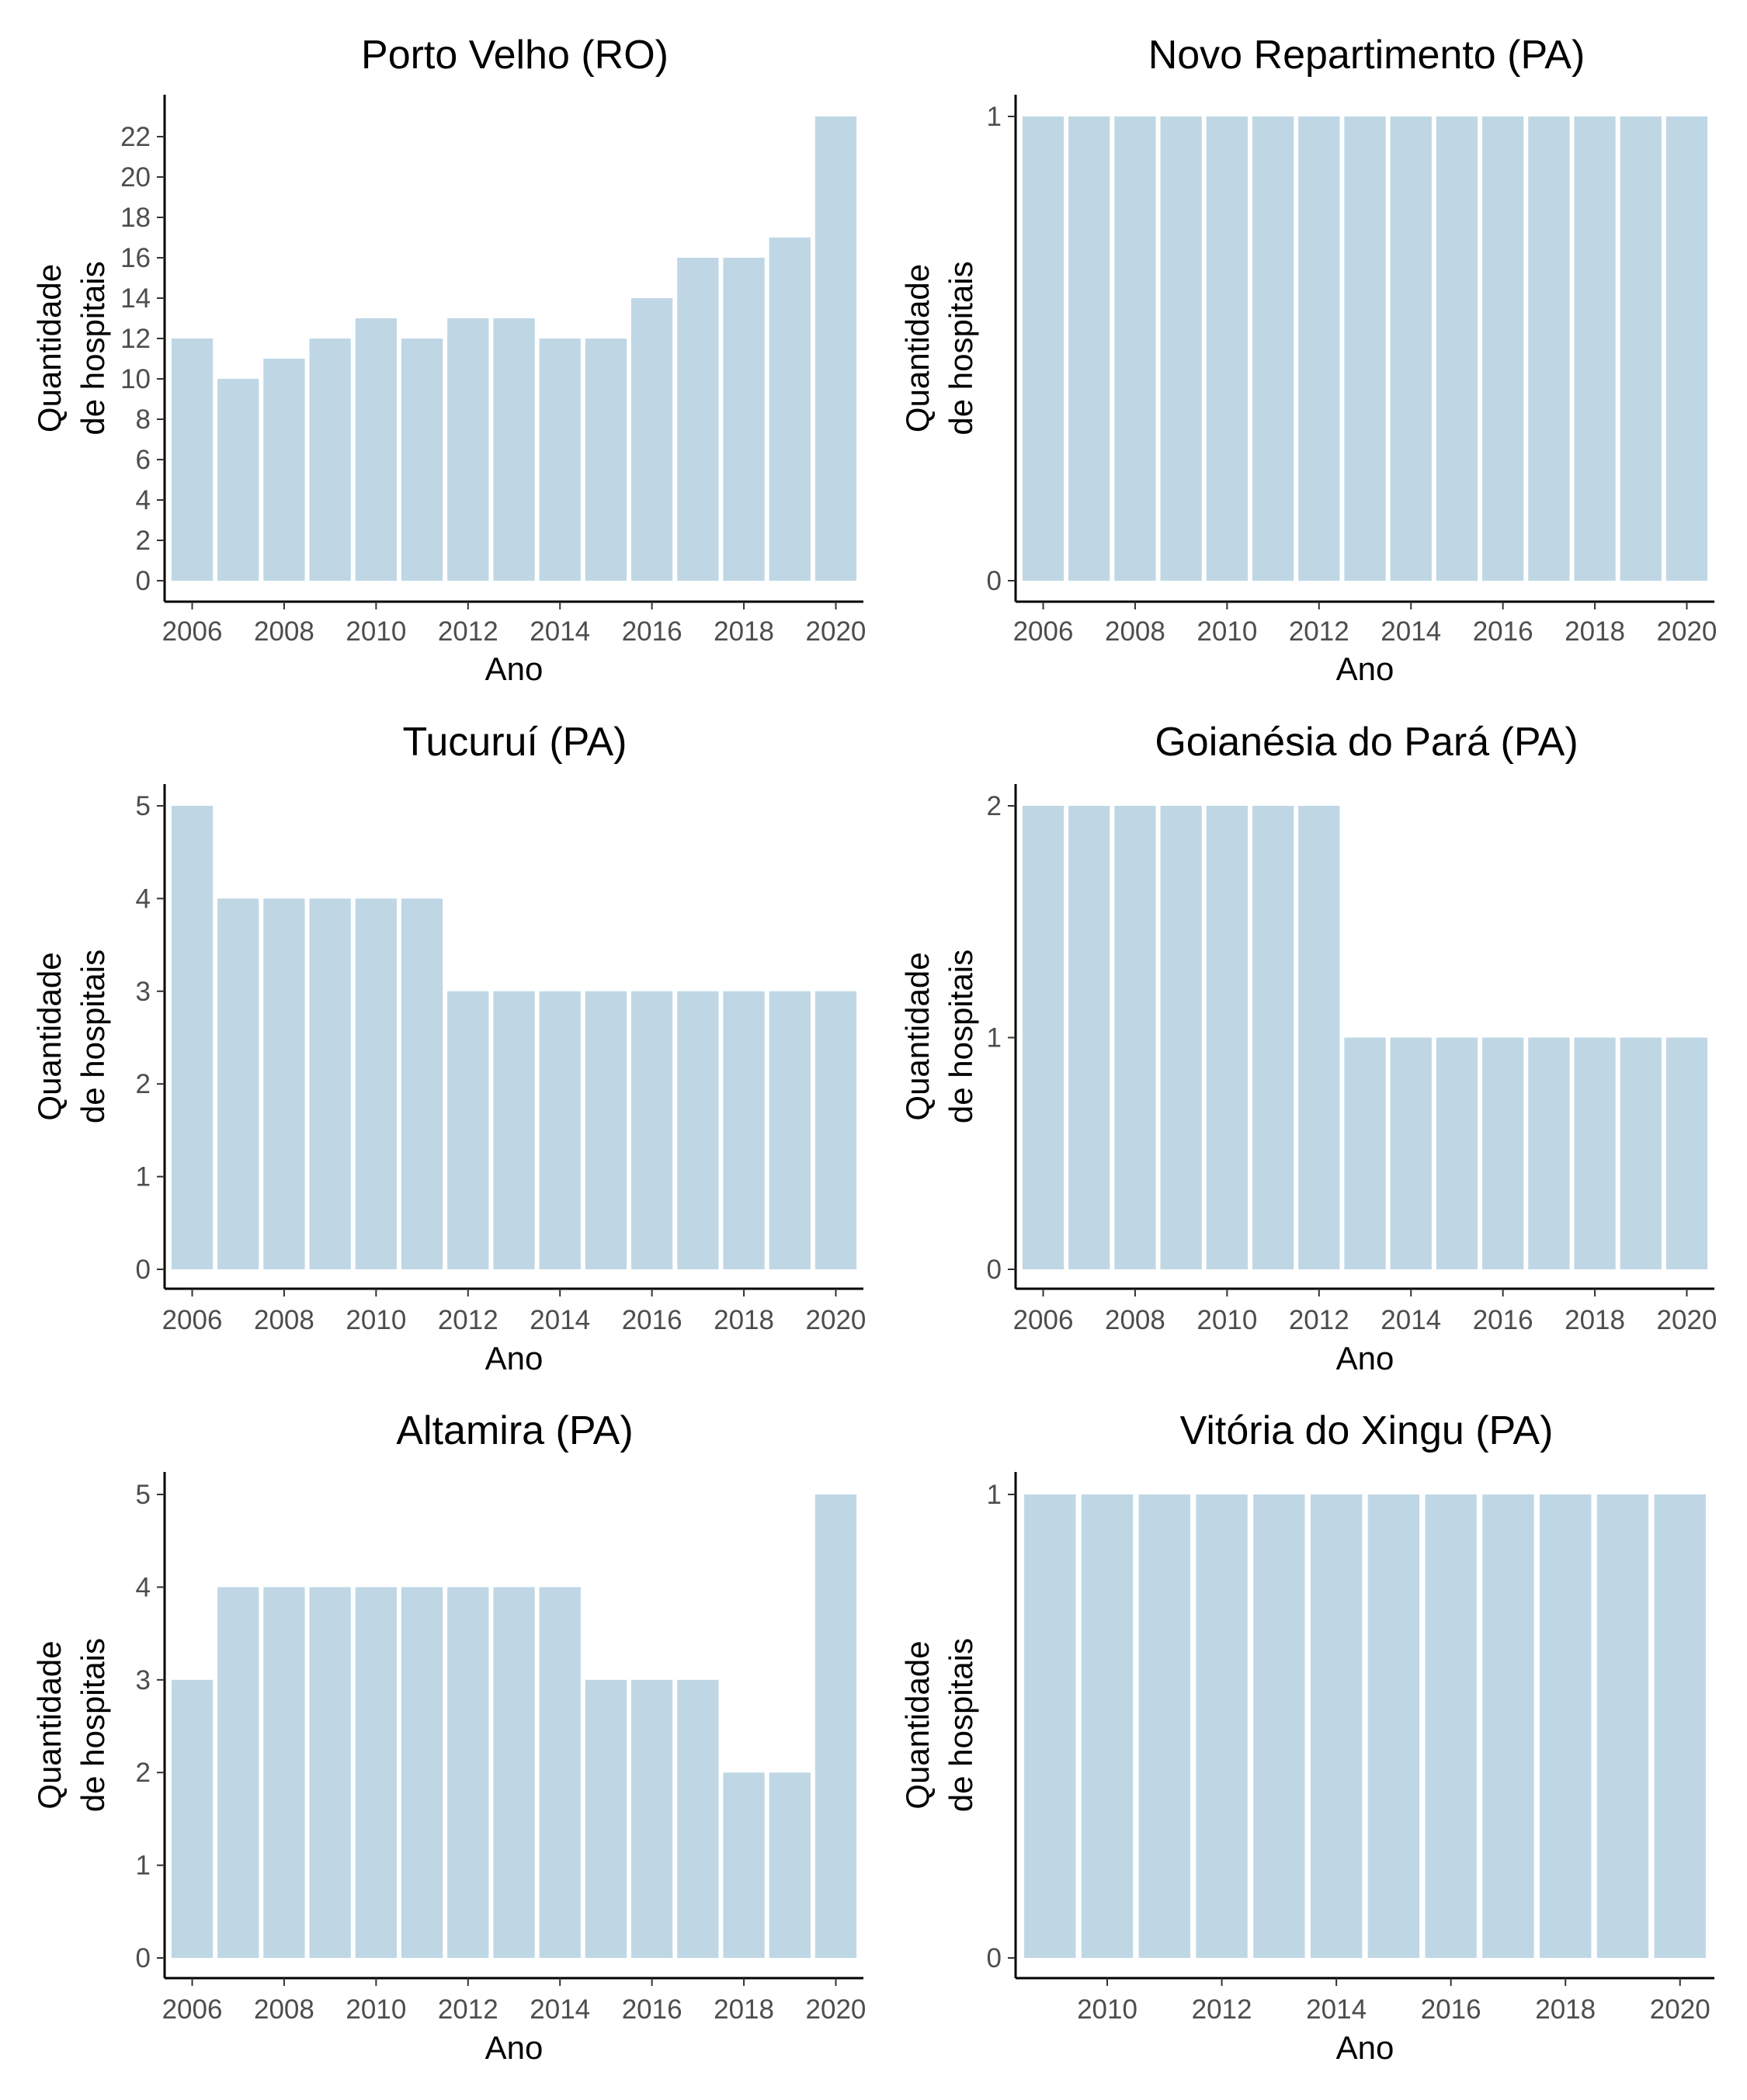  I want to click on y-tick-label: 3, so click(143, 992).